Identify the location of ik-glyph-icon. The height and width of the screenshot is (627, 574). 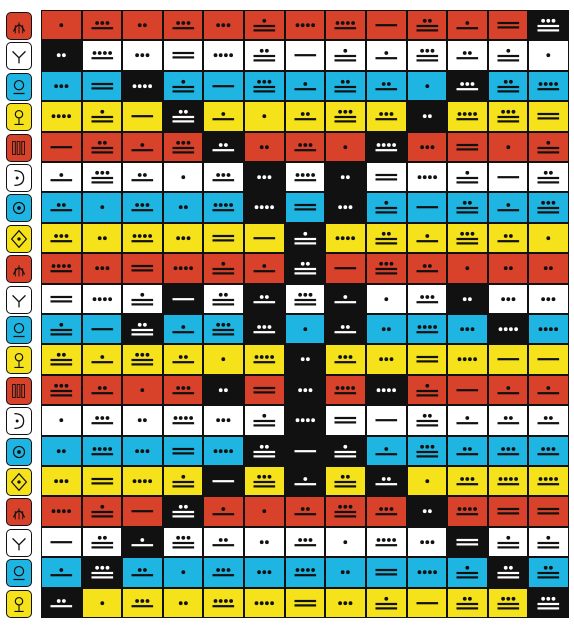
(19, 56).